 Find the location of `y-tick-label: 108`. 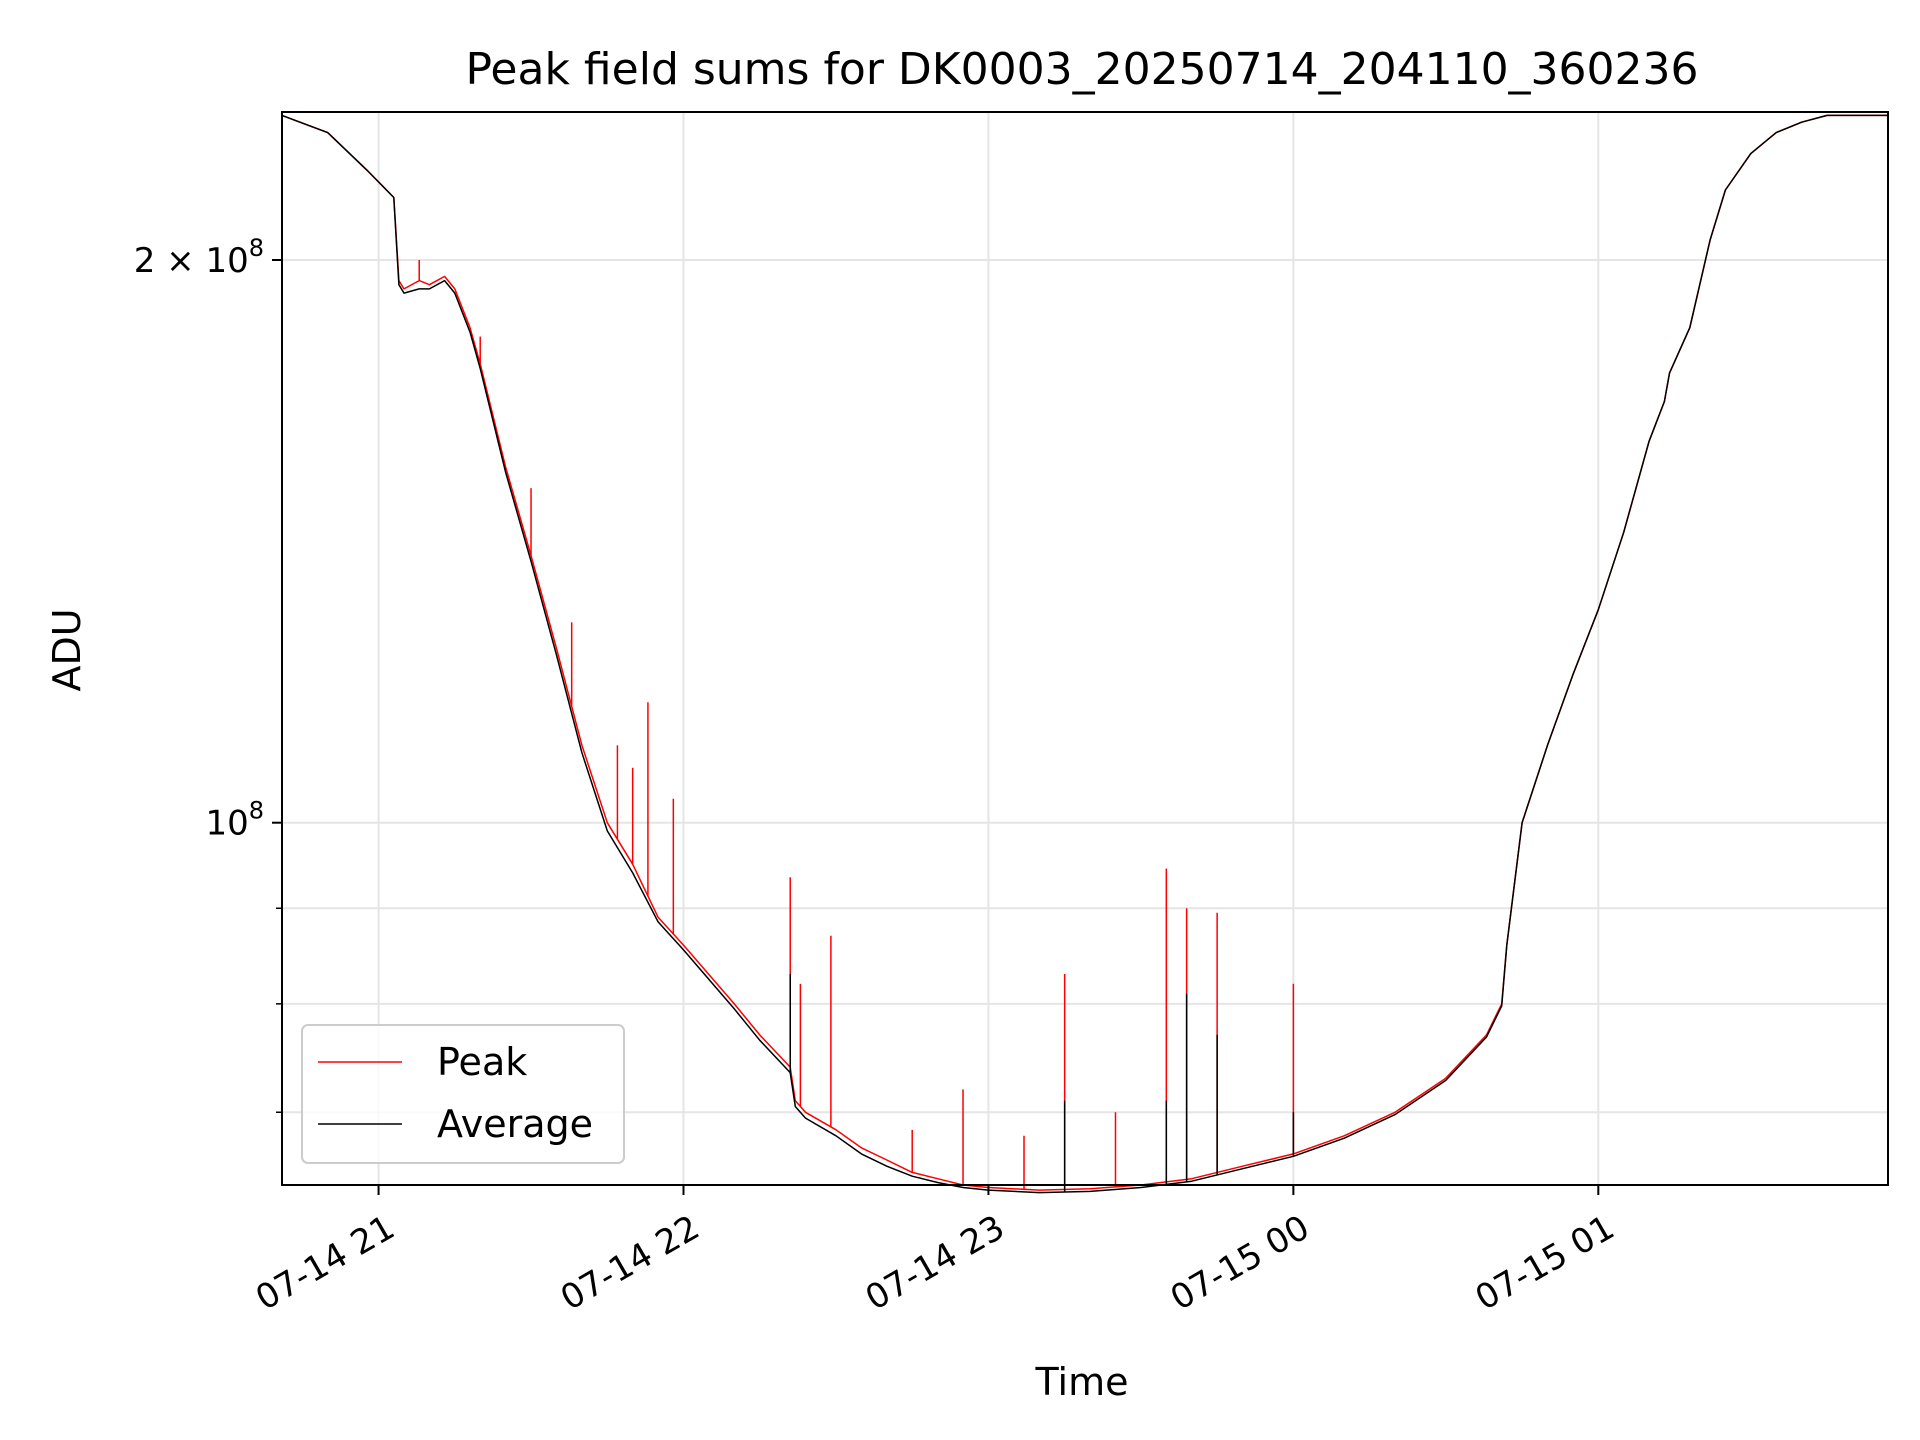

y-tick-label: 108 is located at coordinates (234, 820).